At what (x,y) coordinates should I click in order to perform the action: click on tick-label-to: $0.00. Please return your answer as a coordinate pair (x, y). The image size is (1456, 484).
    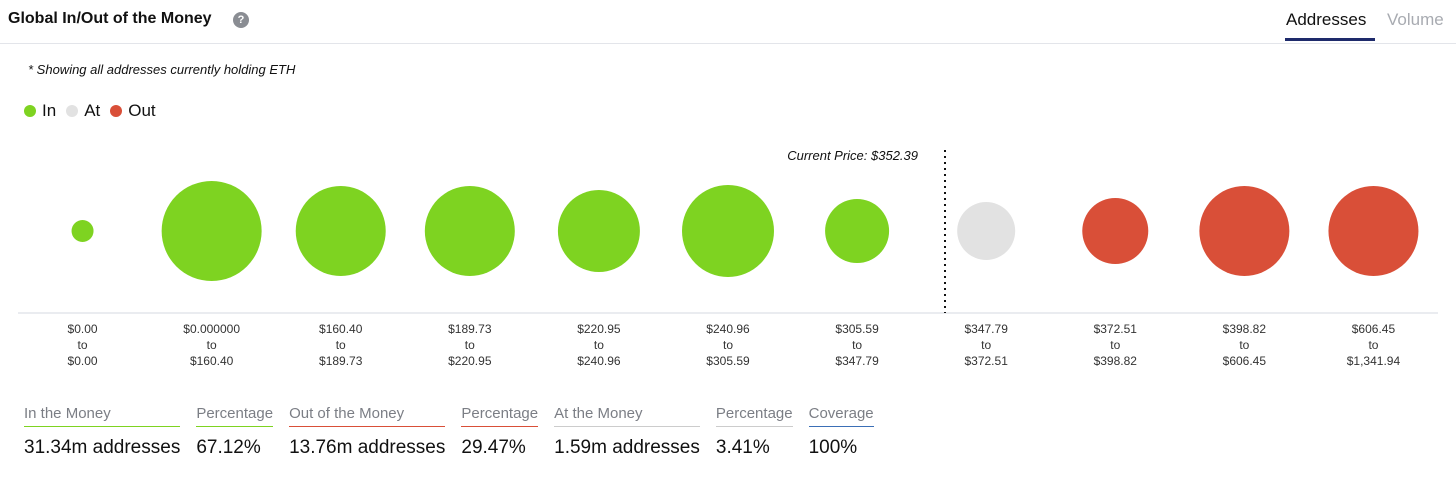
    Looking at the image, I should click on (83, 361).